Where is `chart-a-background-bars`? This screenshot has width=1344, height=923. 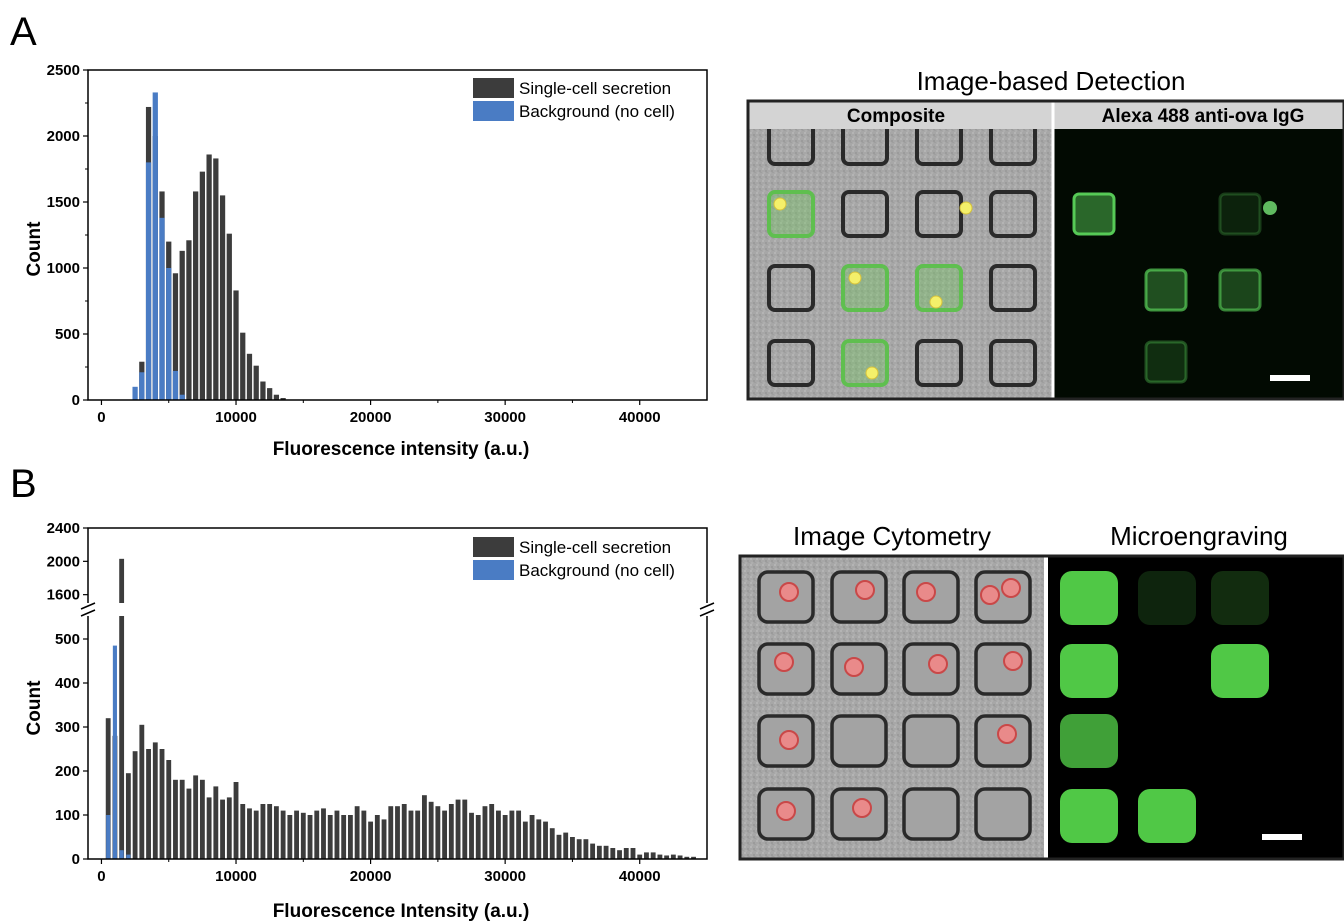 chart-a-background-bars is located at coordinates (158, 246).